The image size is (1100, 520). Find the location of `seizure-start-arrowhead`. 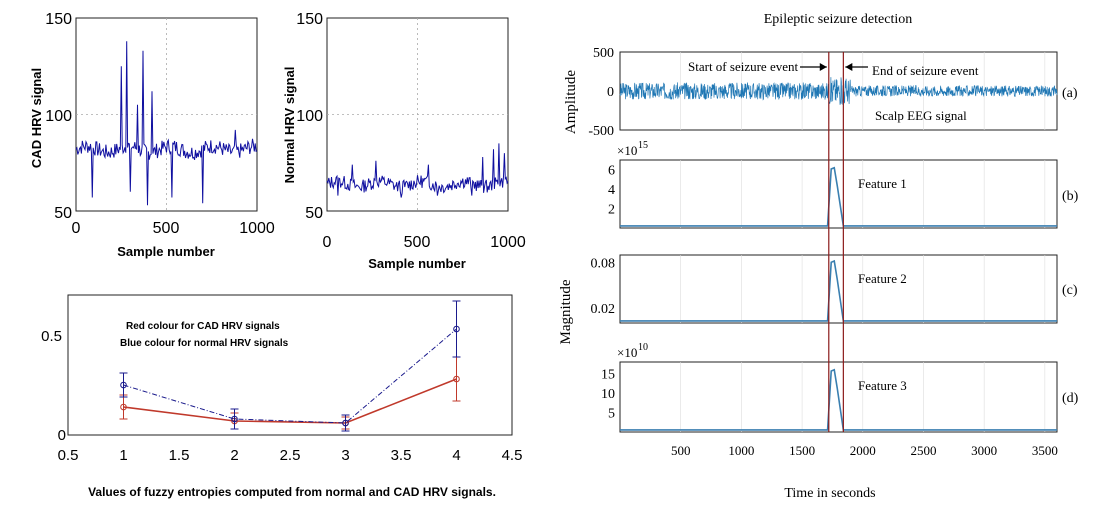

seizure-start-arrowhead is located at coordinates (823, 67).